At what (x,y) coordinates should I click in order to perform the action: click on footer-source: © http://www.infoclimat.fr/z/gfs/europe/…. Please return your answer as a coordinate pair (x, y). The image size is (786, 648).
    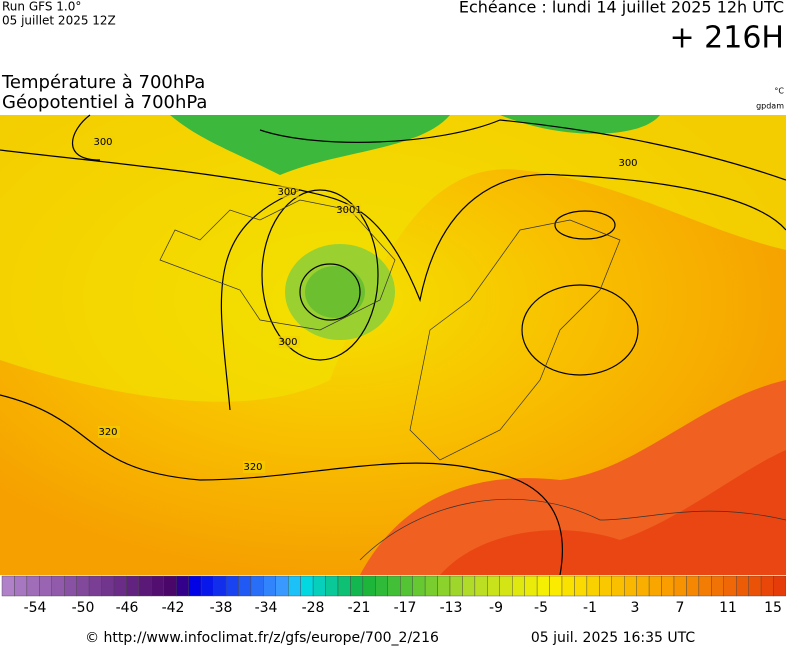
    Looking at the image, I should click on (262, 638).